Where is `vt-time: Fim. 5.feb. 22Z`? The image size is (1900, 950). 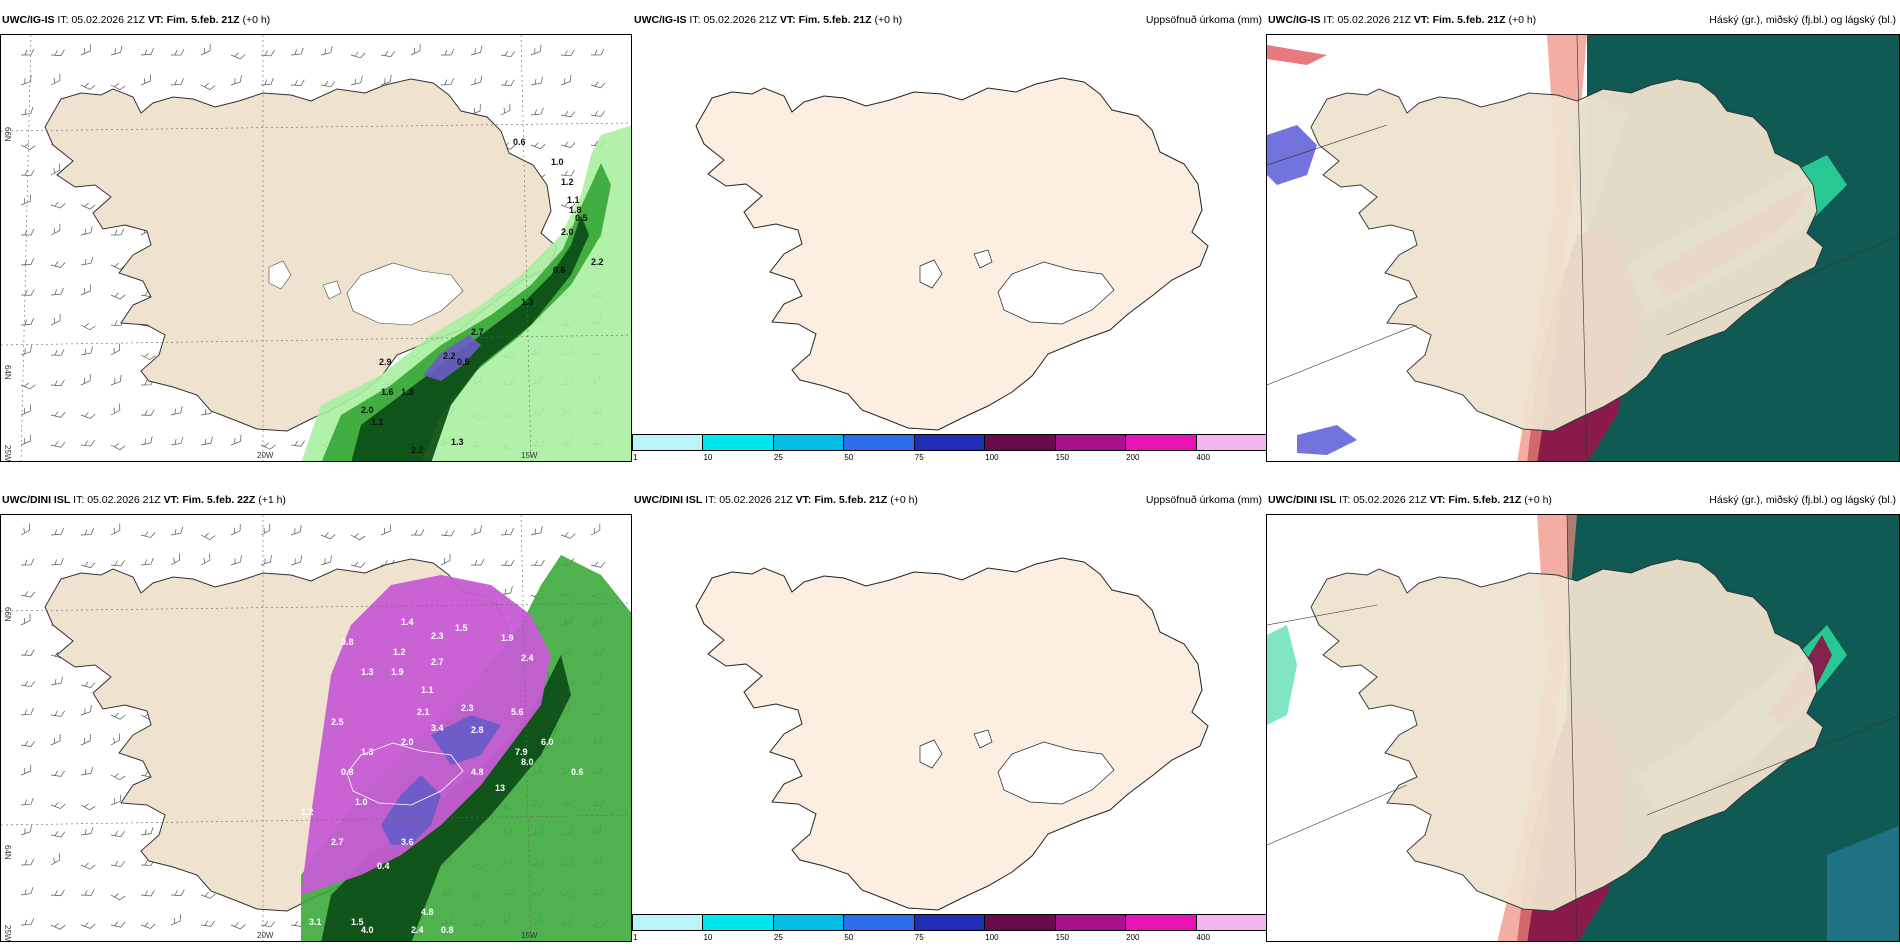 vt-time: Fim. 5.feb. 22Z is located at coordinates (219, 500).